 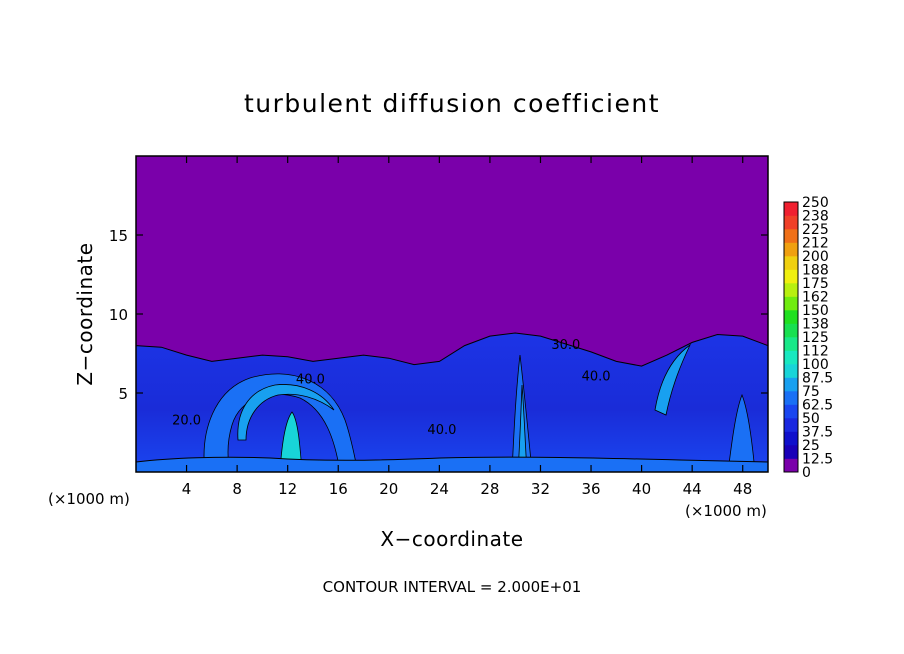 I want to click on x-tick-label: 8, so click(x=237, y=489).